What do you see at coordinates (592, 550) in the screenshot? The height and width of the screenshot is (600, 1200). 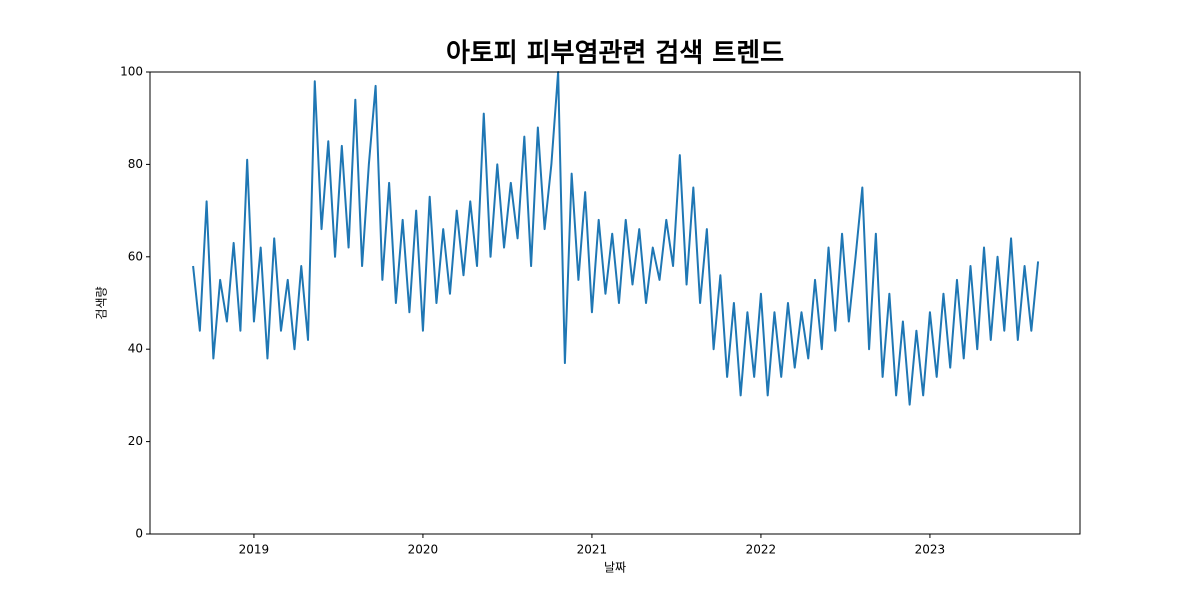 I see `x-tick-label: 2021` at bounding box center [592, 550].